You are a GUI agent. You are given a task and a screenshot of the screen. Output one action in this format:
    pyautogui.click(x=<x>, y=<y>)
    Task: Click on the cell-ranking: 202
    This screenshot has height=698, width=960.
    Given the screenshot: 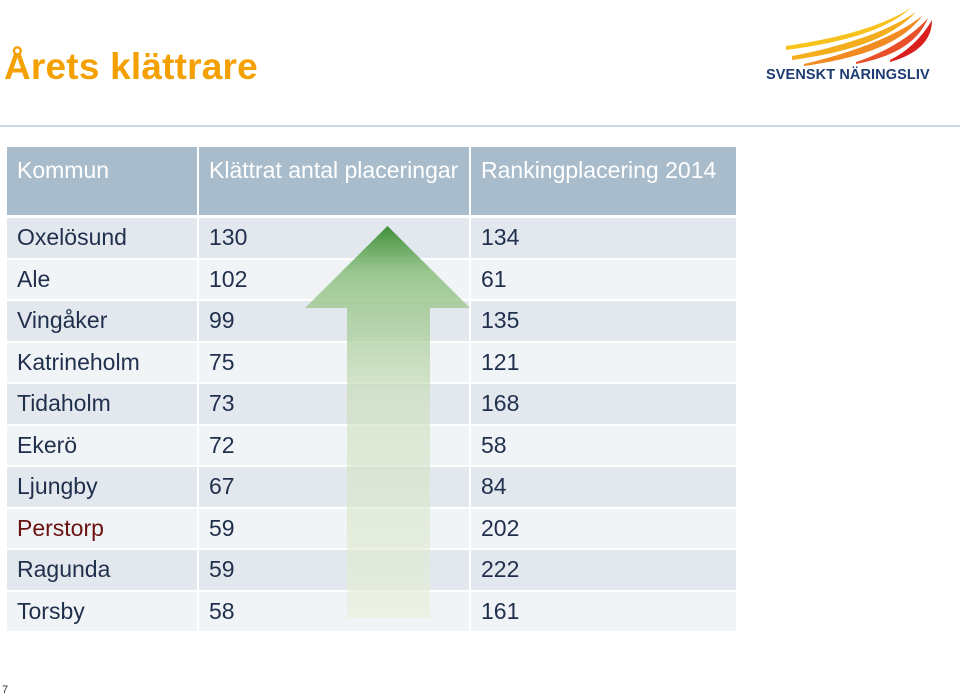 What is the action you would take?
    pyautogui.click(x=603, y=528)
    